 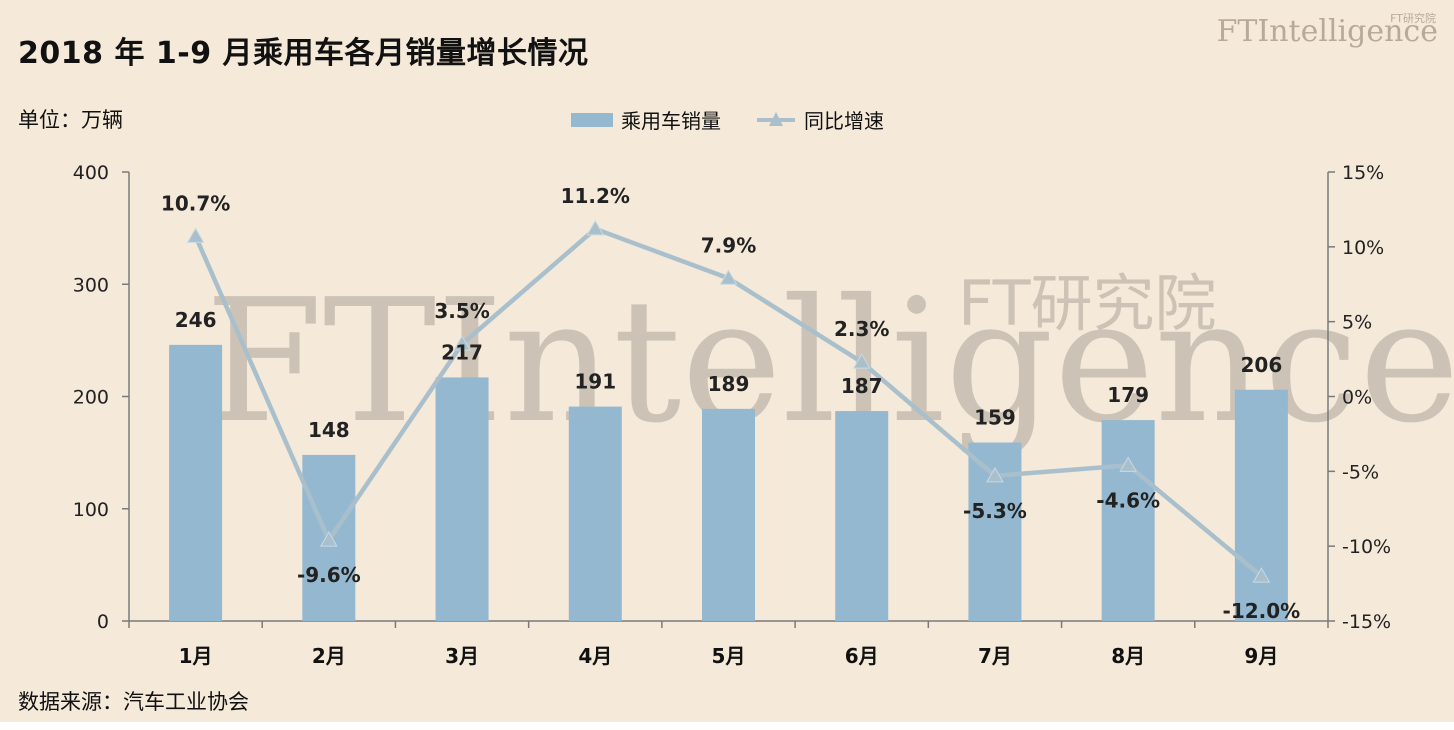 What do you see at coordinates (195, 203) in the screenshot?
I see `growth-value-label: 10.7%` at bounding box center [195, 203].